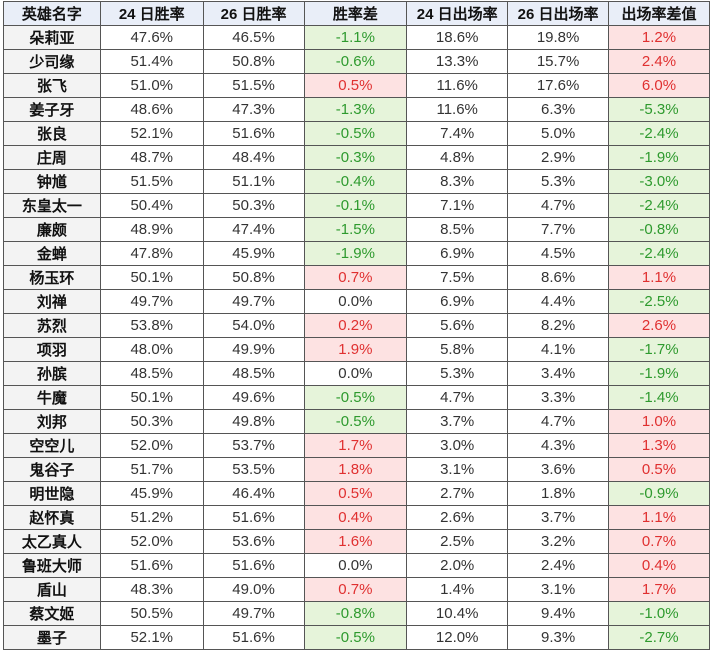 The image size is (710, 651). What do you see at coordinates (558, 205) in the screenshot?
I see `cell-pickrate-26: 4.7%` at bounding box center [558, 205].